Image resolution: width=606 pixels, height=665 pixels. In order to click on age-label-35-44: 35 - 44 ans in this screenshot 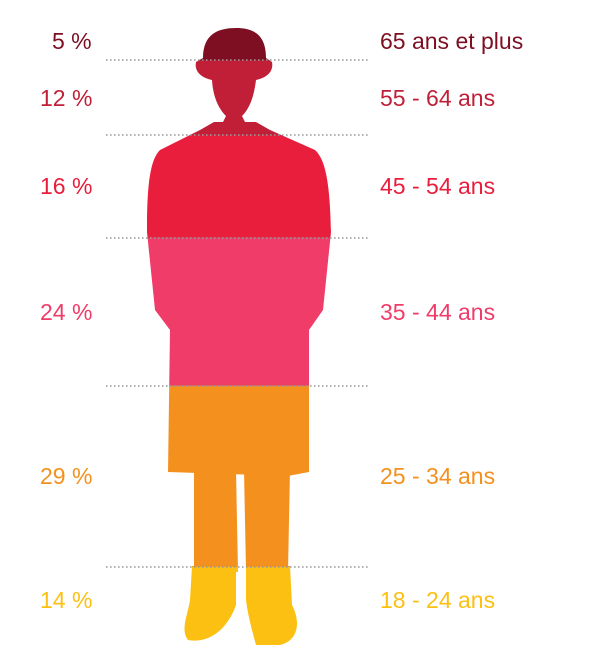, I will do `click(438, 312)`.